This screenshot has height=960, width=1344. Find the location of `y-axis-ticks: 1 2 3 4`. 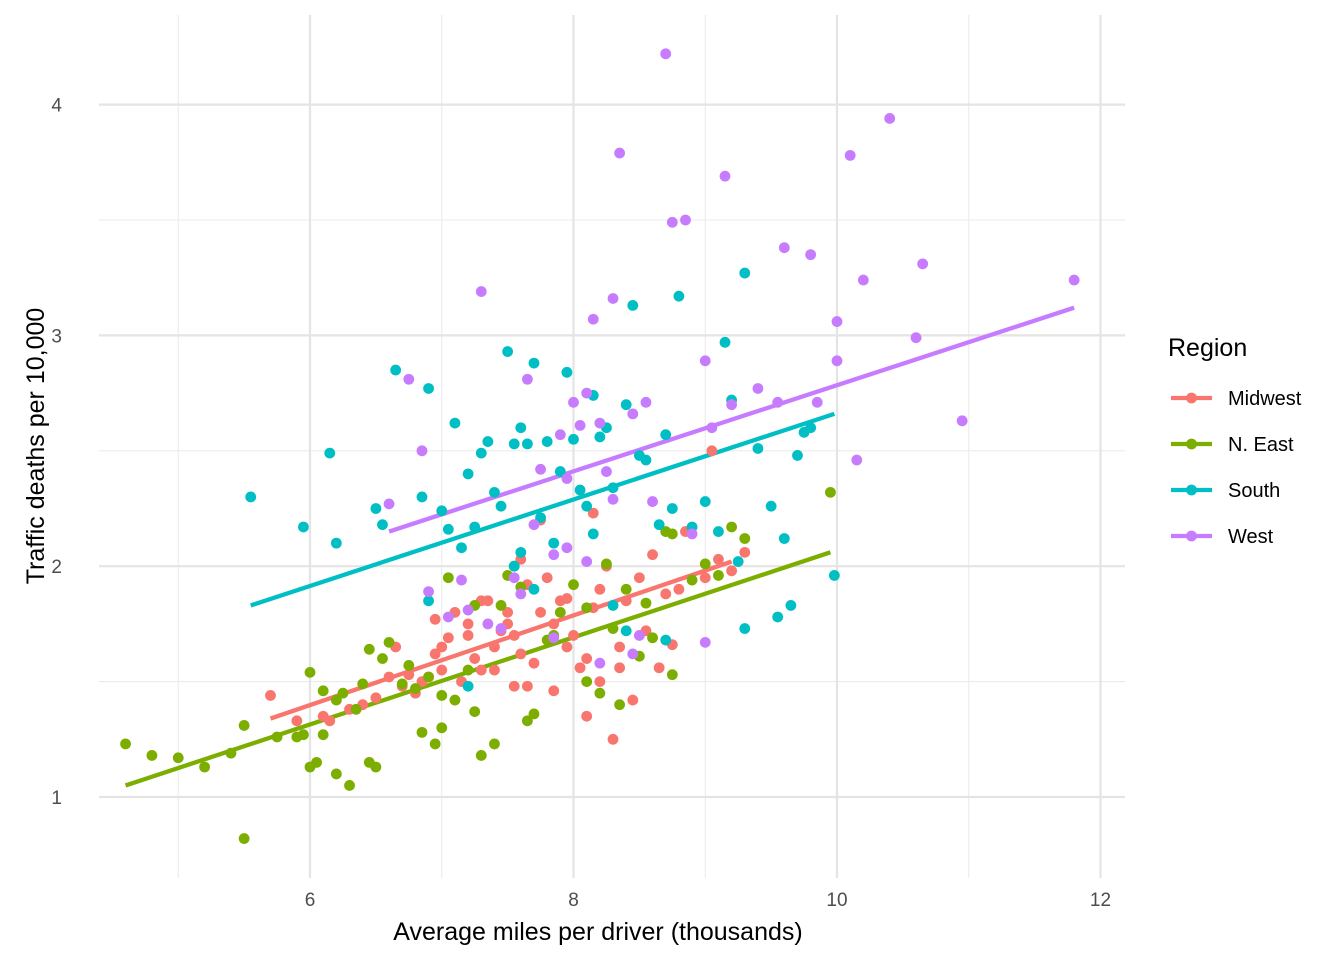

y-axis-ticks: 1 2 3 4 is located at coordinates (56, 452).